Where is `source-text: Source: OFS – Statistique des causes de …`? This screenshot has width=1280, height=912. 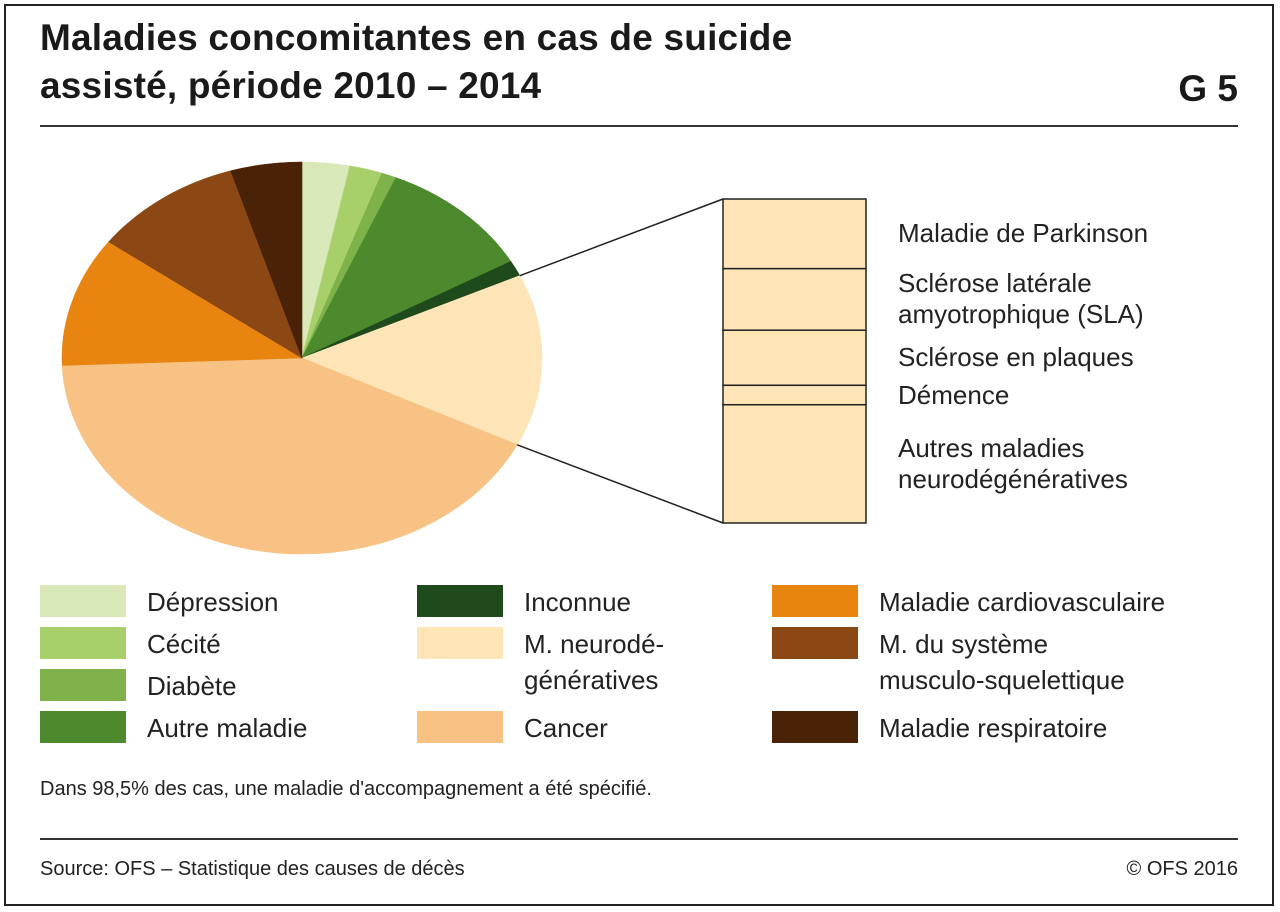
source-text: Source: OFS – Statistique des causes de … is located at coordinates (252, 869).